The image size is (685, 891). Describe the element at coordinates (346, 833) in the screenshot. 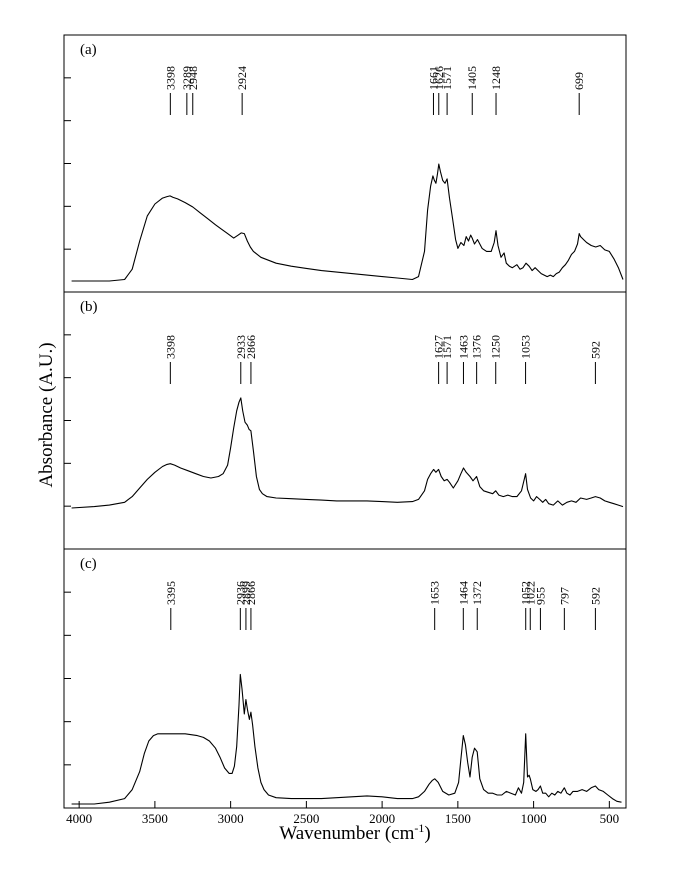

I see `x-axis-title-main: Wavenumber (cm` at that location.